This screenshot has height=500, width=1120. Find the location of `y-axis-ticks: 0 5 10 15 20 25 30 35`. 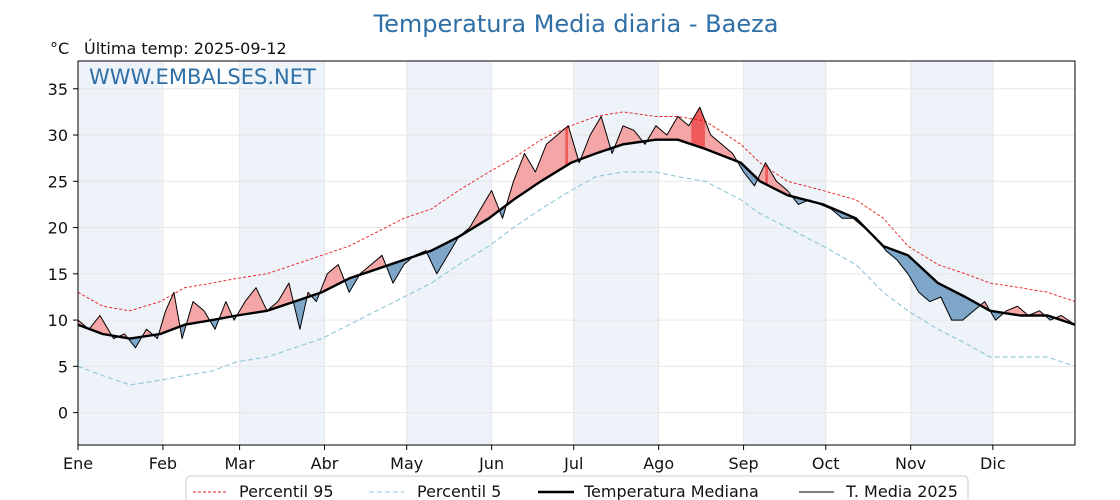

y-axis-ticks: 0 5 10 15 20 25 30 35 is located at coordinates (63, 251).